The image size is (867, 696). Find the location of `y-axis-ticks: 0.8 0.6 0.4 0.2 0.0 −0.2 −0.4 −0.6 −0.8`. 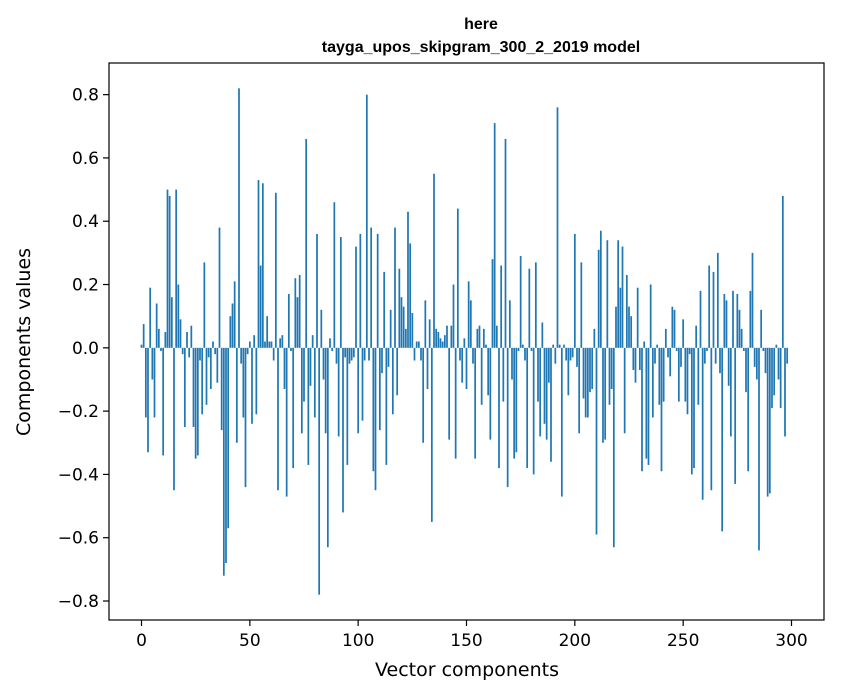

y-axis-ticks: 0.8 0.6 0.4 0.2 0.0 −0.2 −0.4 −0.6 −0.8 is located at coordinates (83, 349).